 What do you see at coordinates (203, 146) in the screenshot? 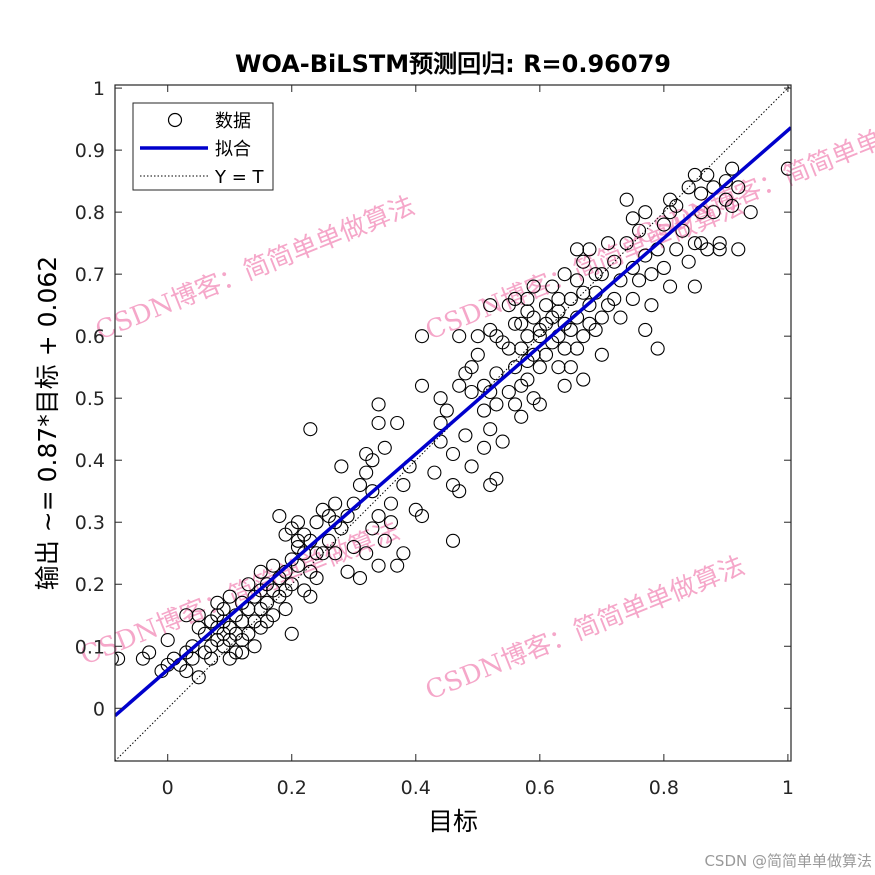
I see `legend: 数据 拟合 Y = T` at bounding box center [203, 146].